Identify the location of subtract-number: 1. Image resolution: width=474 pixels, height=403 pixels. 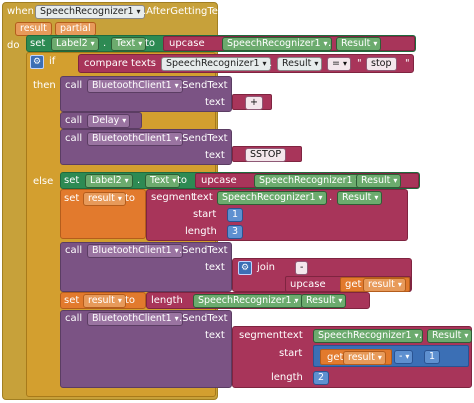
(432, 357).